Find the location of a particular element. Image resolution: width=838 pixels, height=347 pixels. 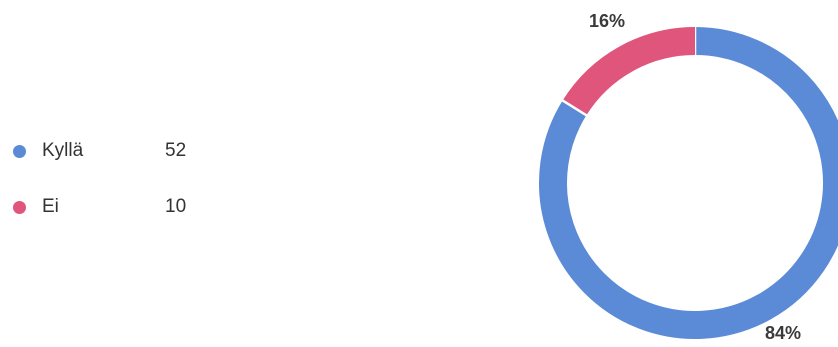

legend-item-ei: Ei 10 is located at coordinates (112, 222).